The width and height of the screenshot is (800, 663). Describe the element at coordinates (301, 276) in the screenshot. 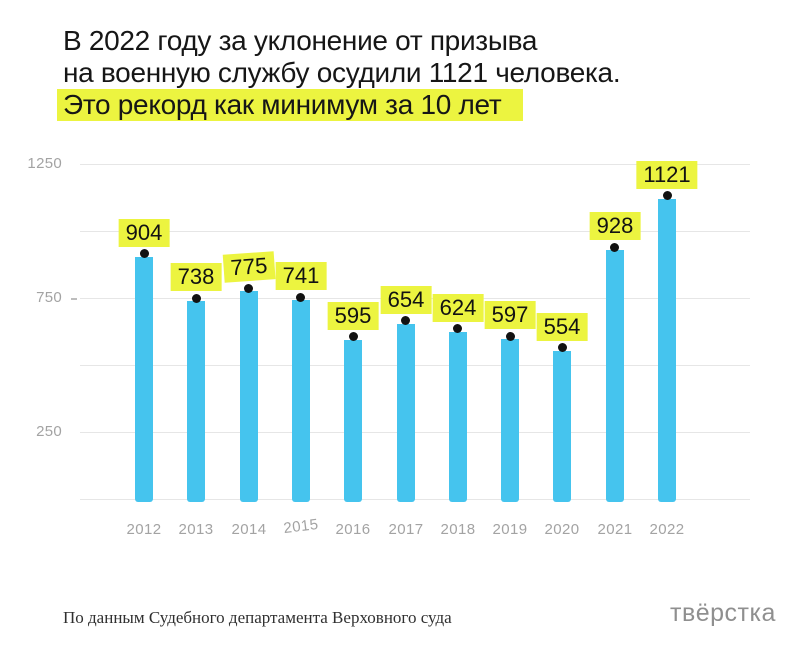

I see `bar-value-label-2015: 741` at that location.